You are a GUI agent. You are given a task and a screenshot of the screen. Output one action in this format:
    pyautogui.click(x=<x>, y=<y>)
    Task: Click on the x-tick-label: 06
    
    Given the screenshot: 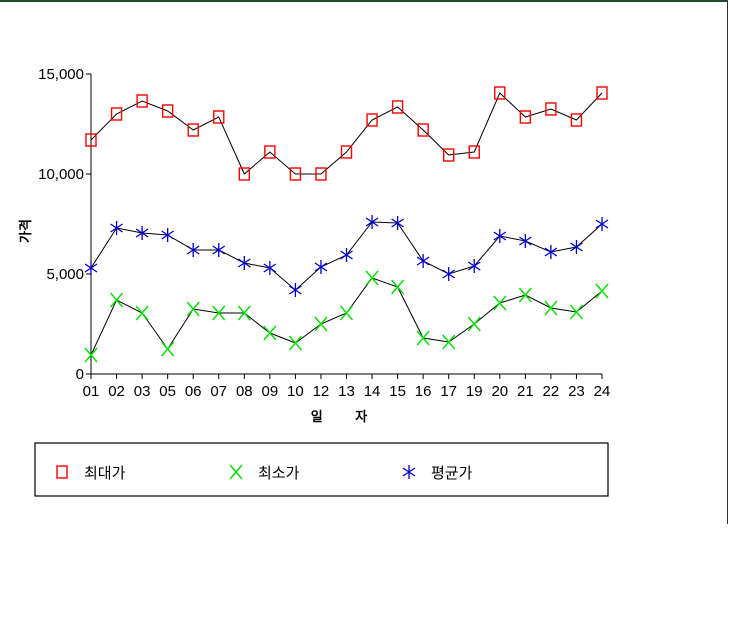 What is the action you would take?
    pyautogui.click(x=193, y=391)
    